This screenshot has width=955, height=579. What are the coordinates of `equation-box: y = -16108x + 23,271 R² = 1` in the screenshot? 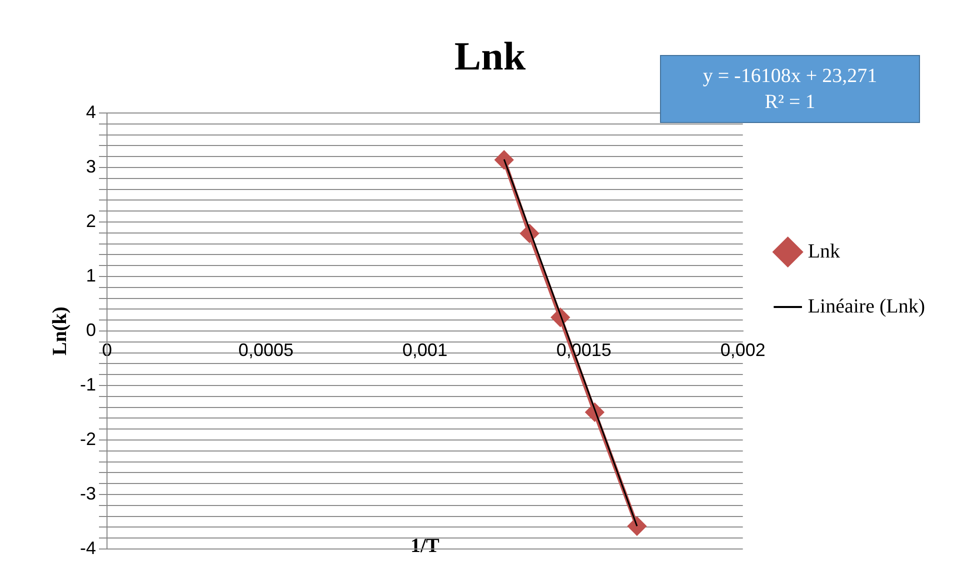 It's located at (790, 89).